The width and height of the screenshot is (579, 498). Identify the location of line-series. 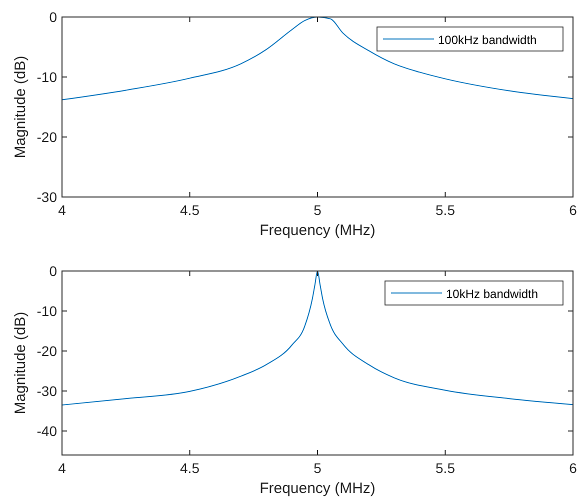
(318, 58).